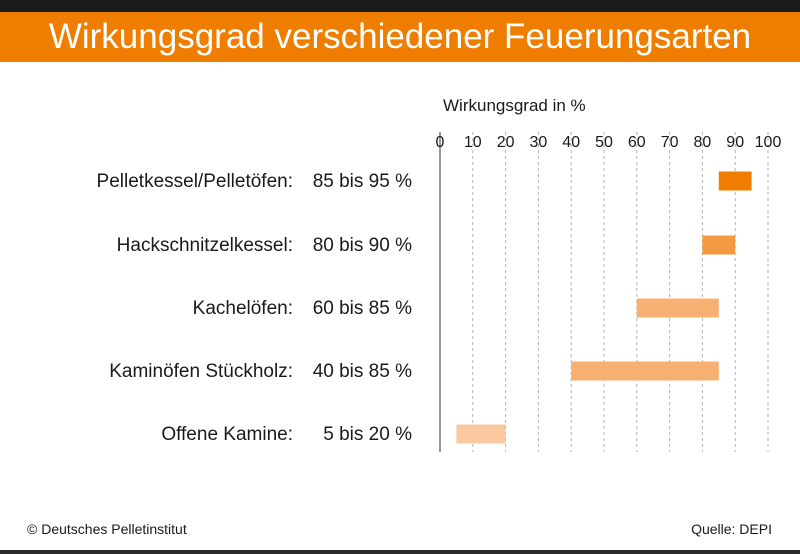  I want to click on range-label: 85 bis 95 %, so click(362, 181).